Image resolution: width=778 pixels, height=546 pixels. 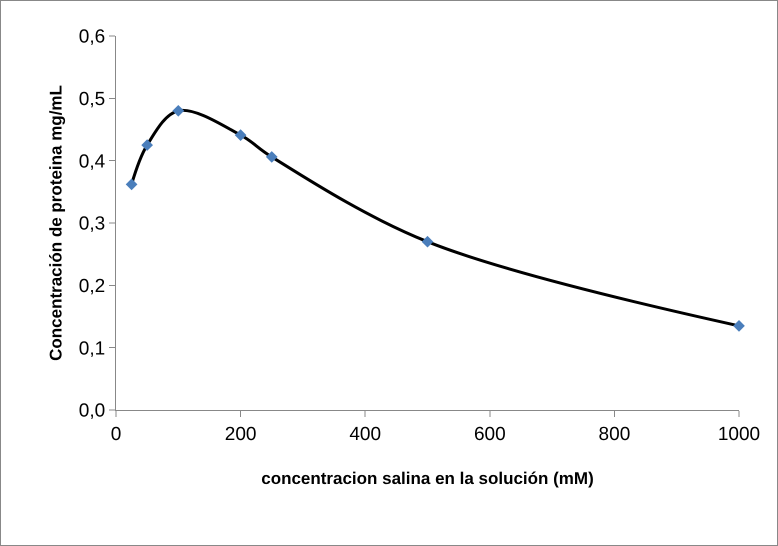 I want to click on y-tick-label: 0,3, so click(x=92, y=224).